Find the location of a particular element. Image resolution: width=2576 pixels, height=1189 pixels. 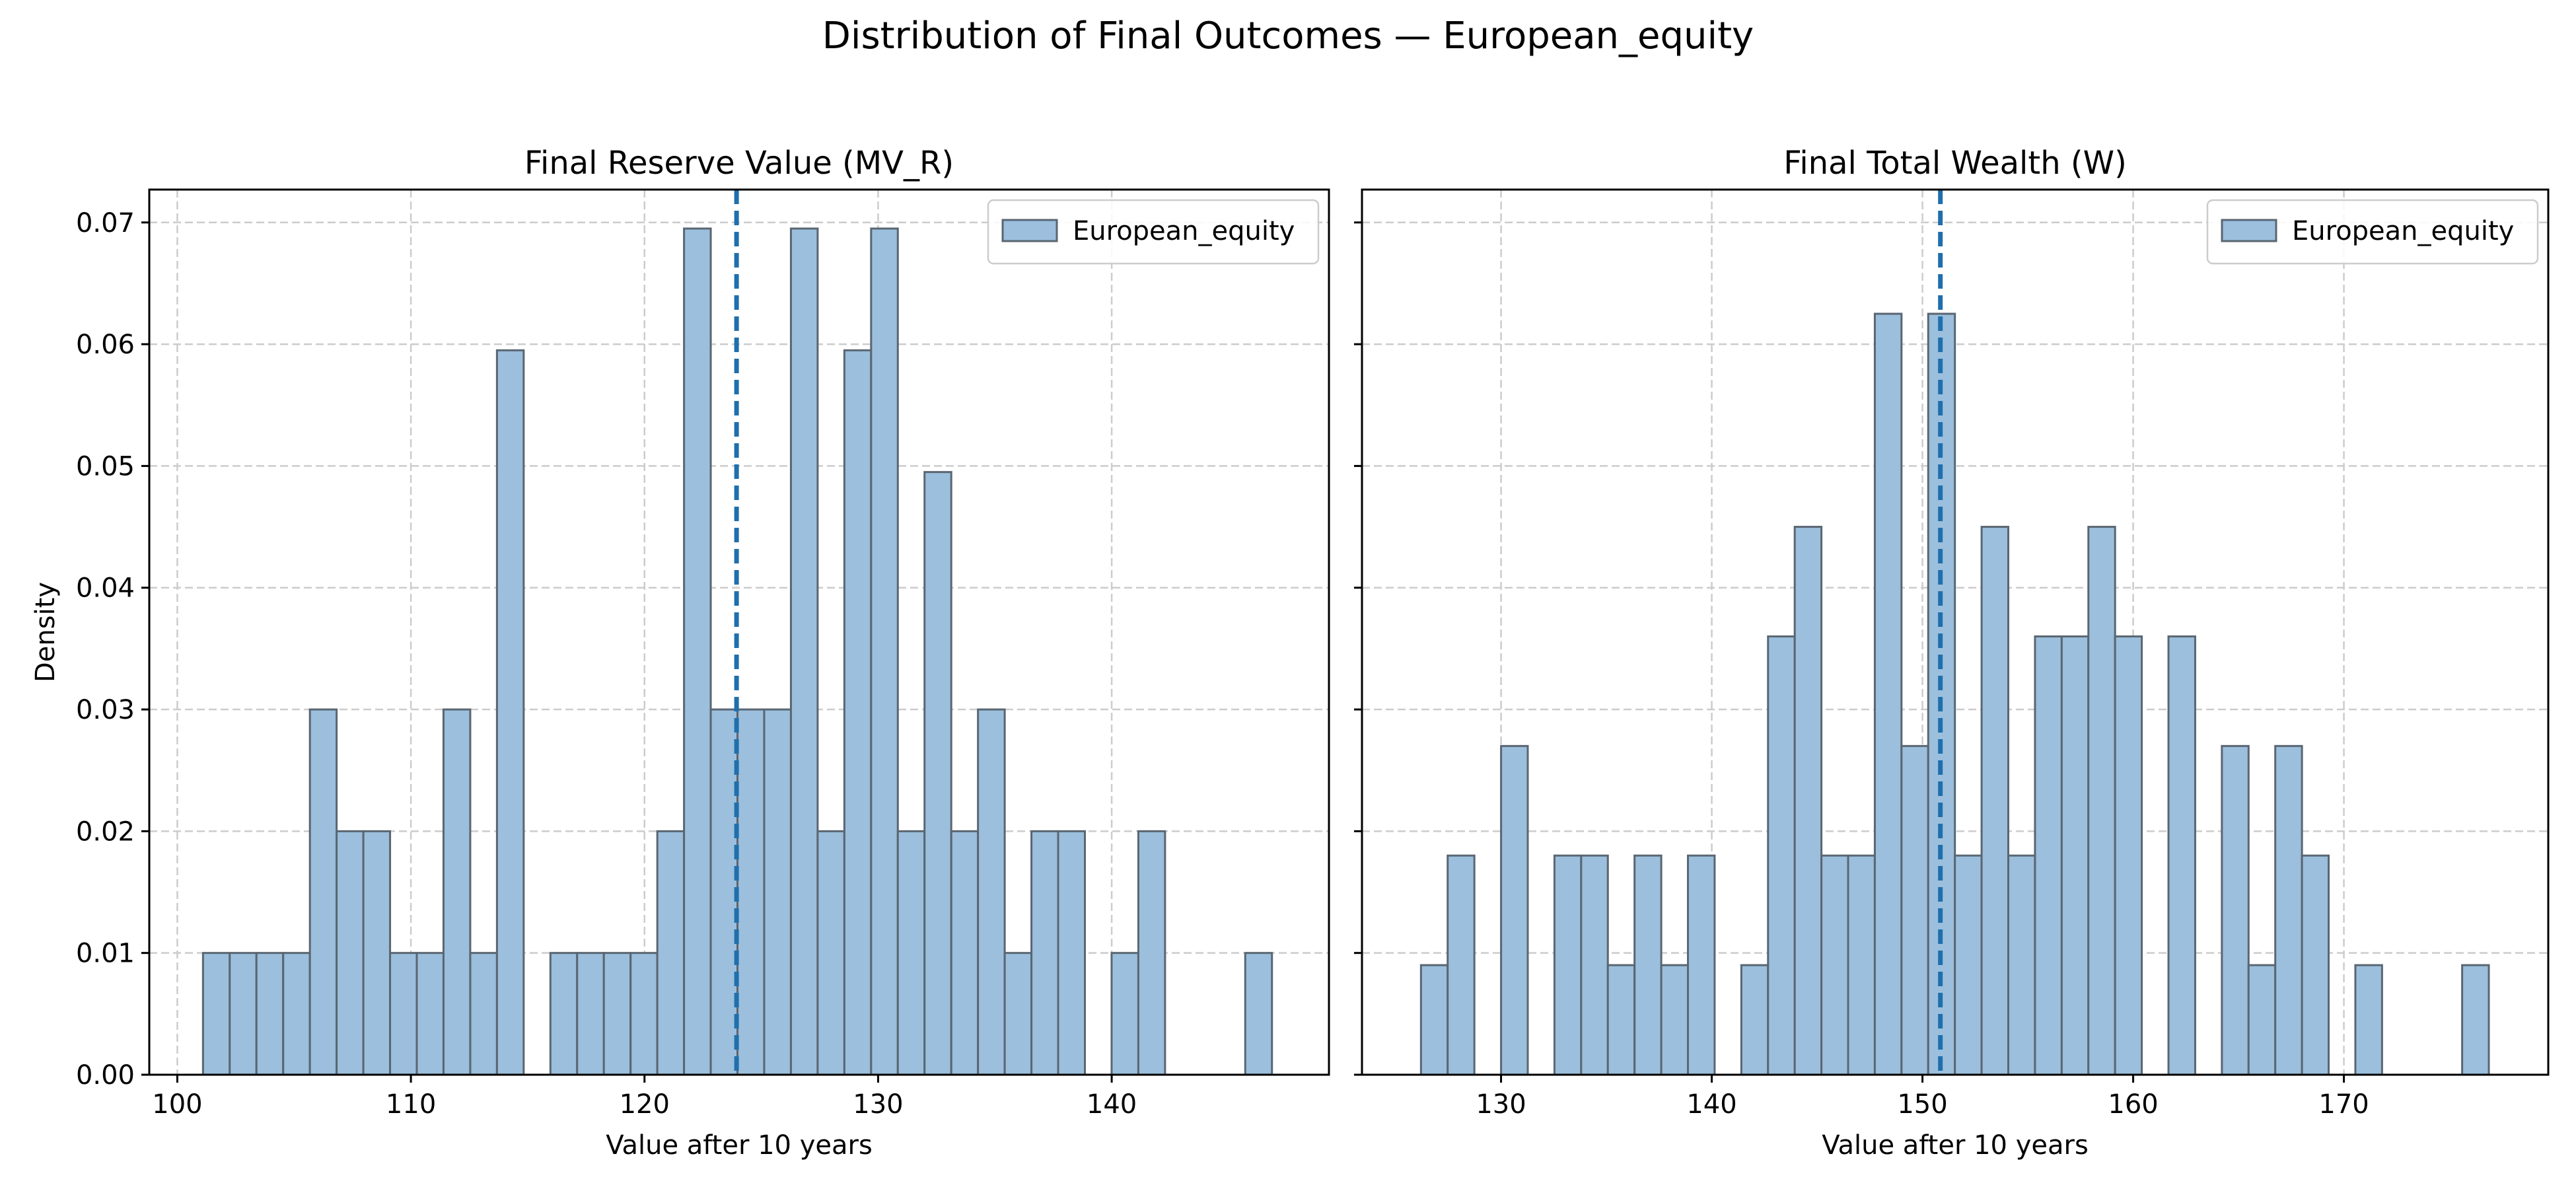

y-tick-label: 0.02 is located at coordinates (106, 831).